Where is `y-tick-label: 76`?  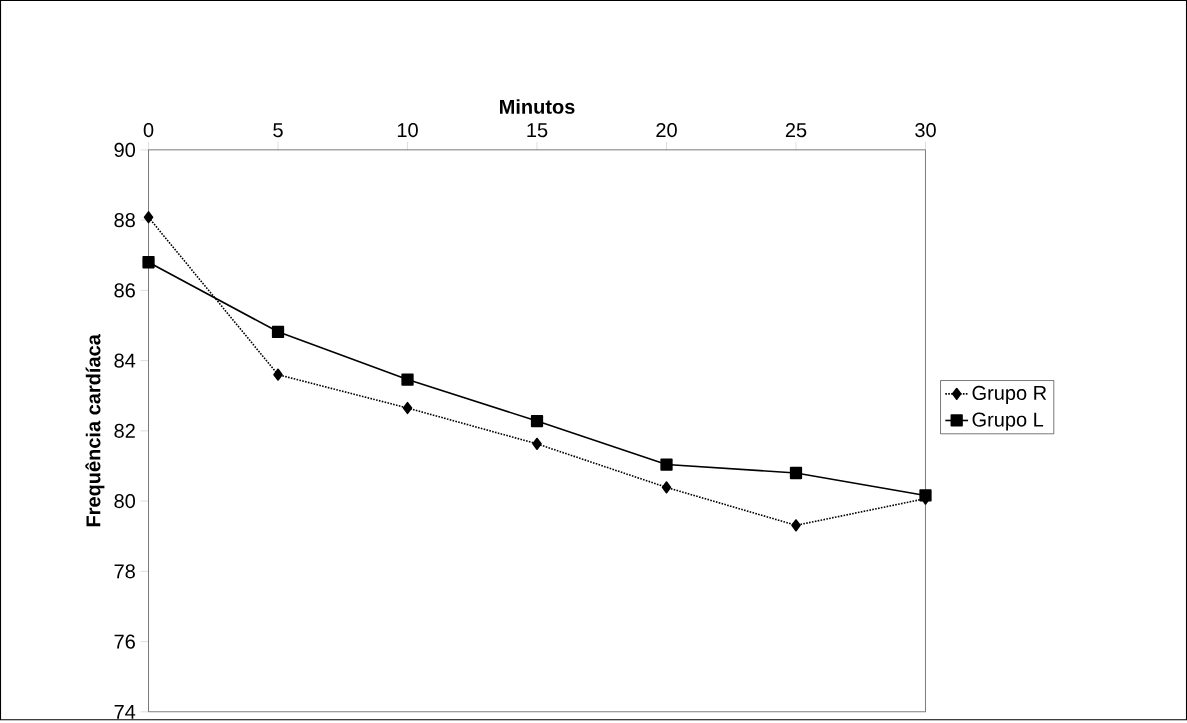 y-tick-label: 76 is located at coordinates (124, 641).